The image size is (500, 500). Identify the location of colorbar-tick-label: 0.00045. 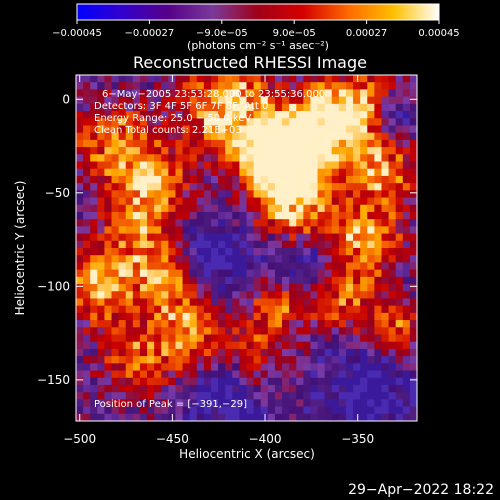
(438, 33).